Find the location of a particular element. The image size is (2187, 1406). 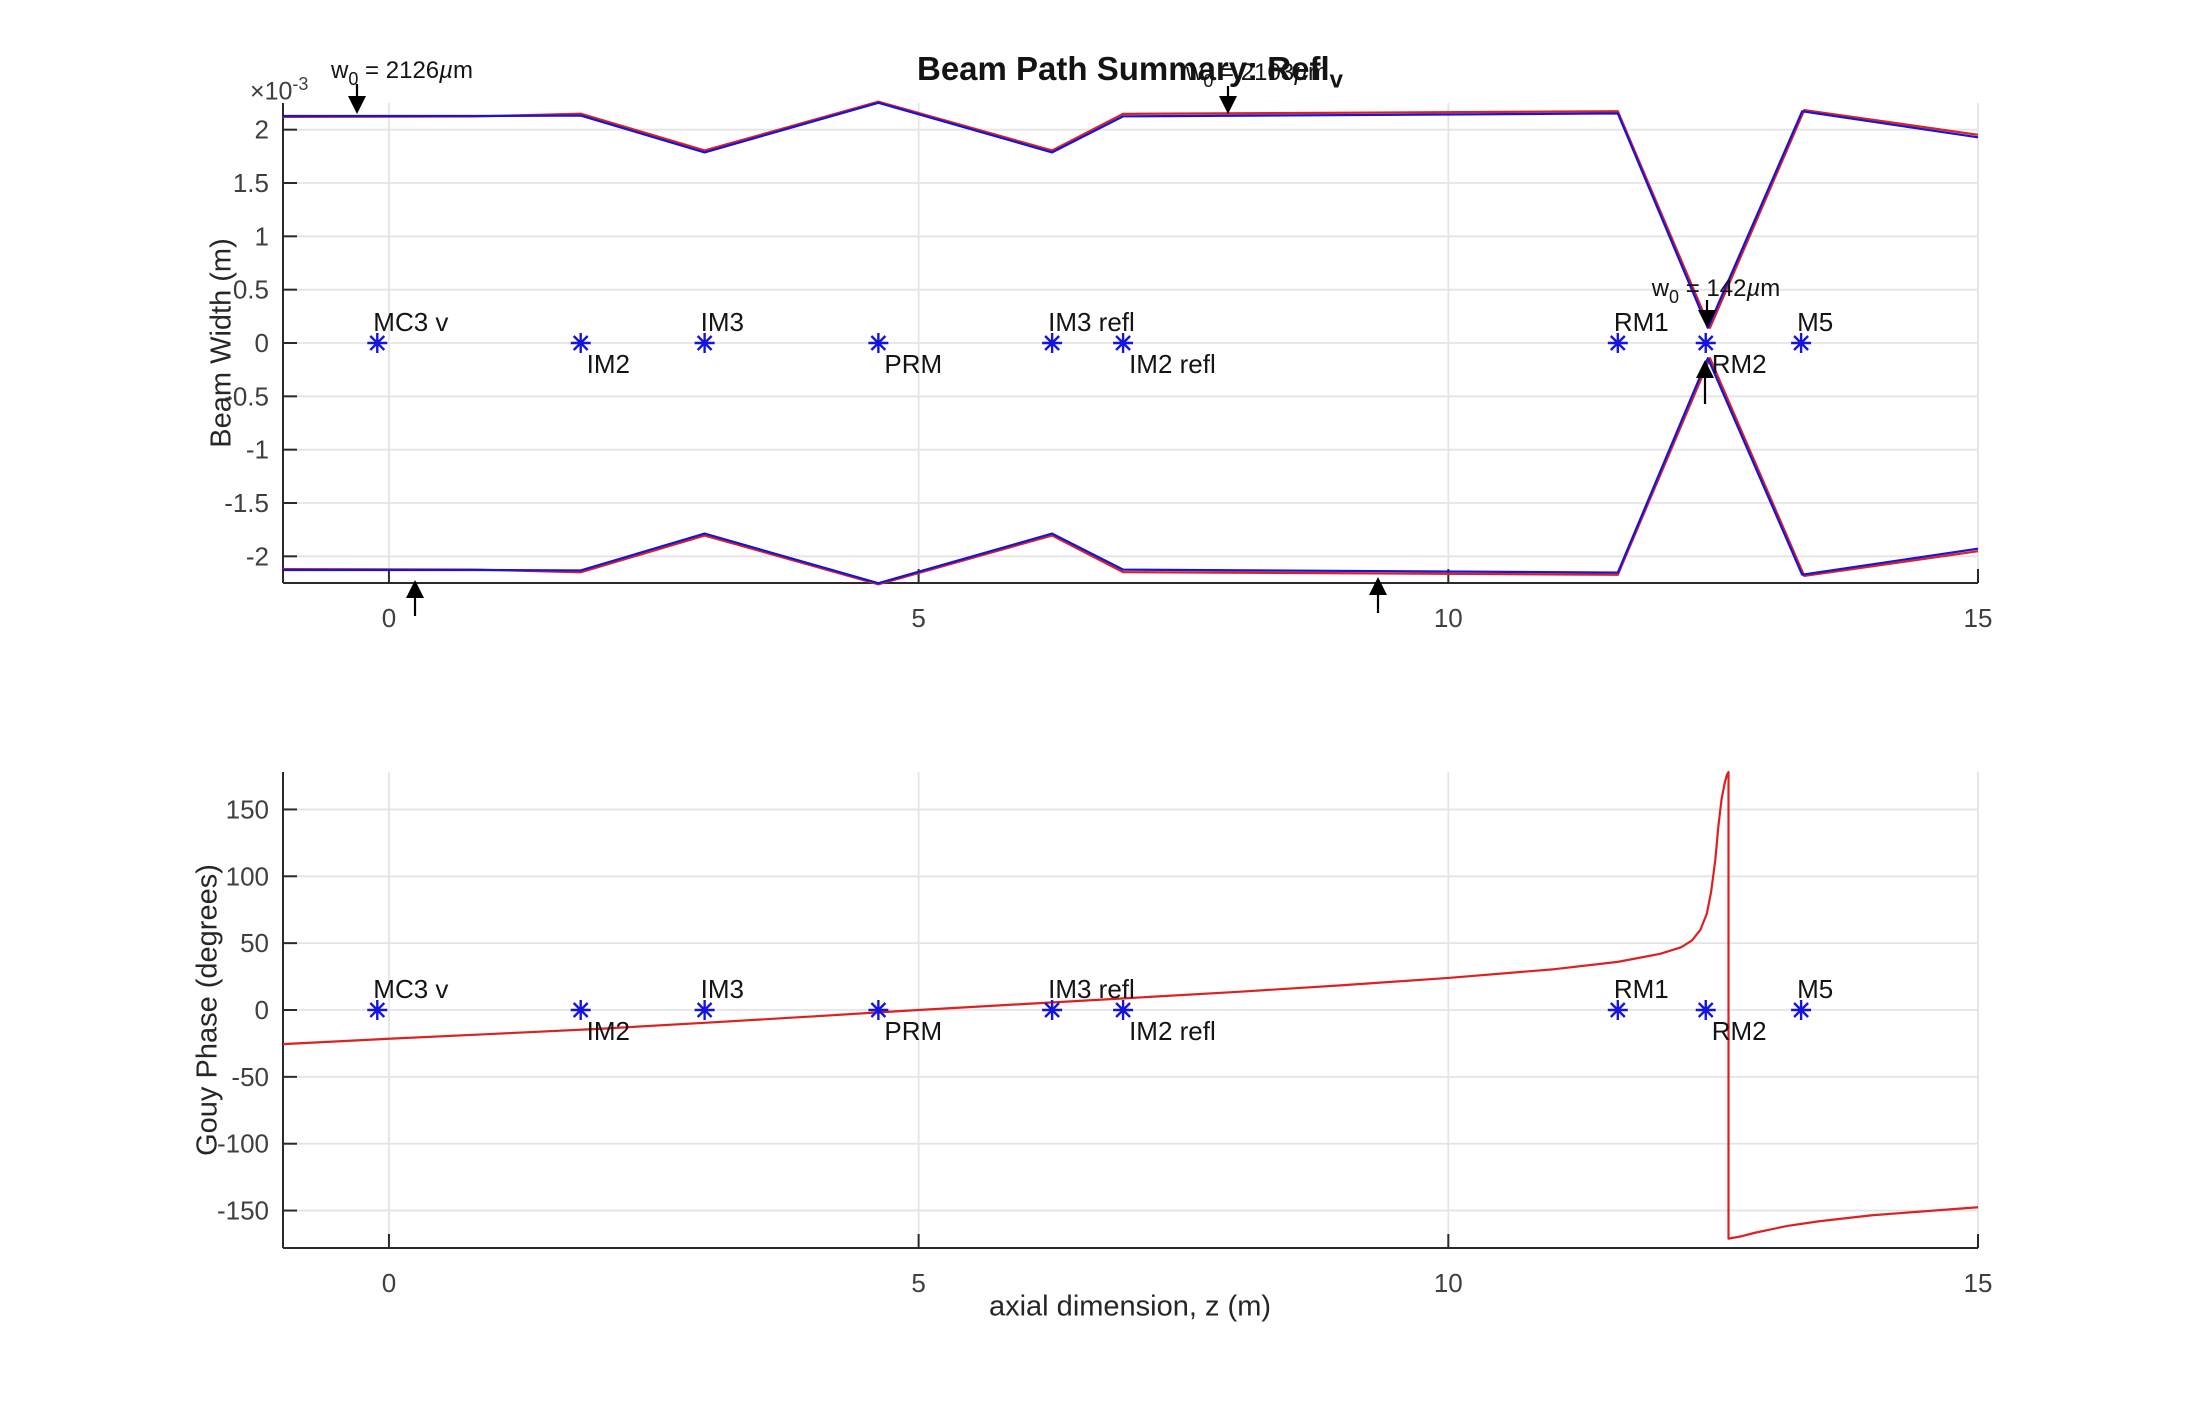

beam-envelope-upper-blue is located at coordinates (1131, 215).